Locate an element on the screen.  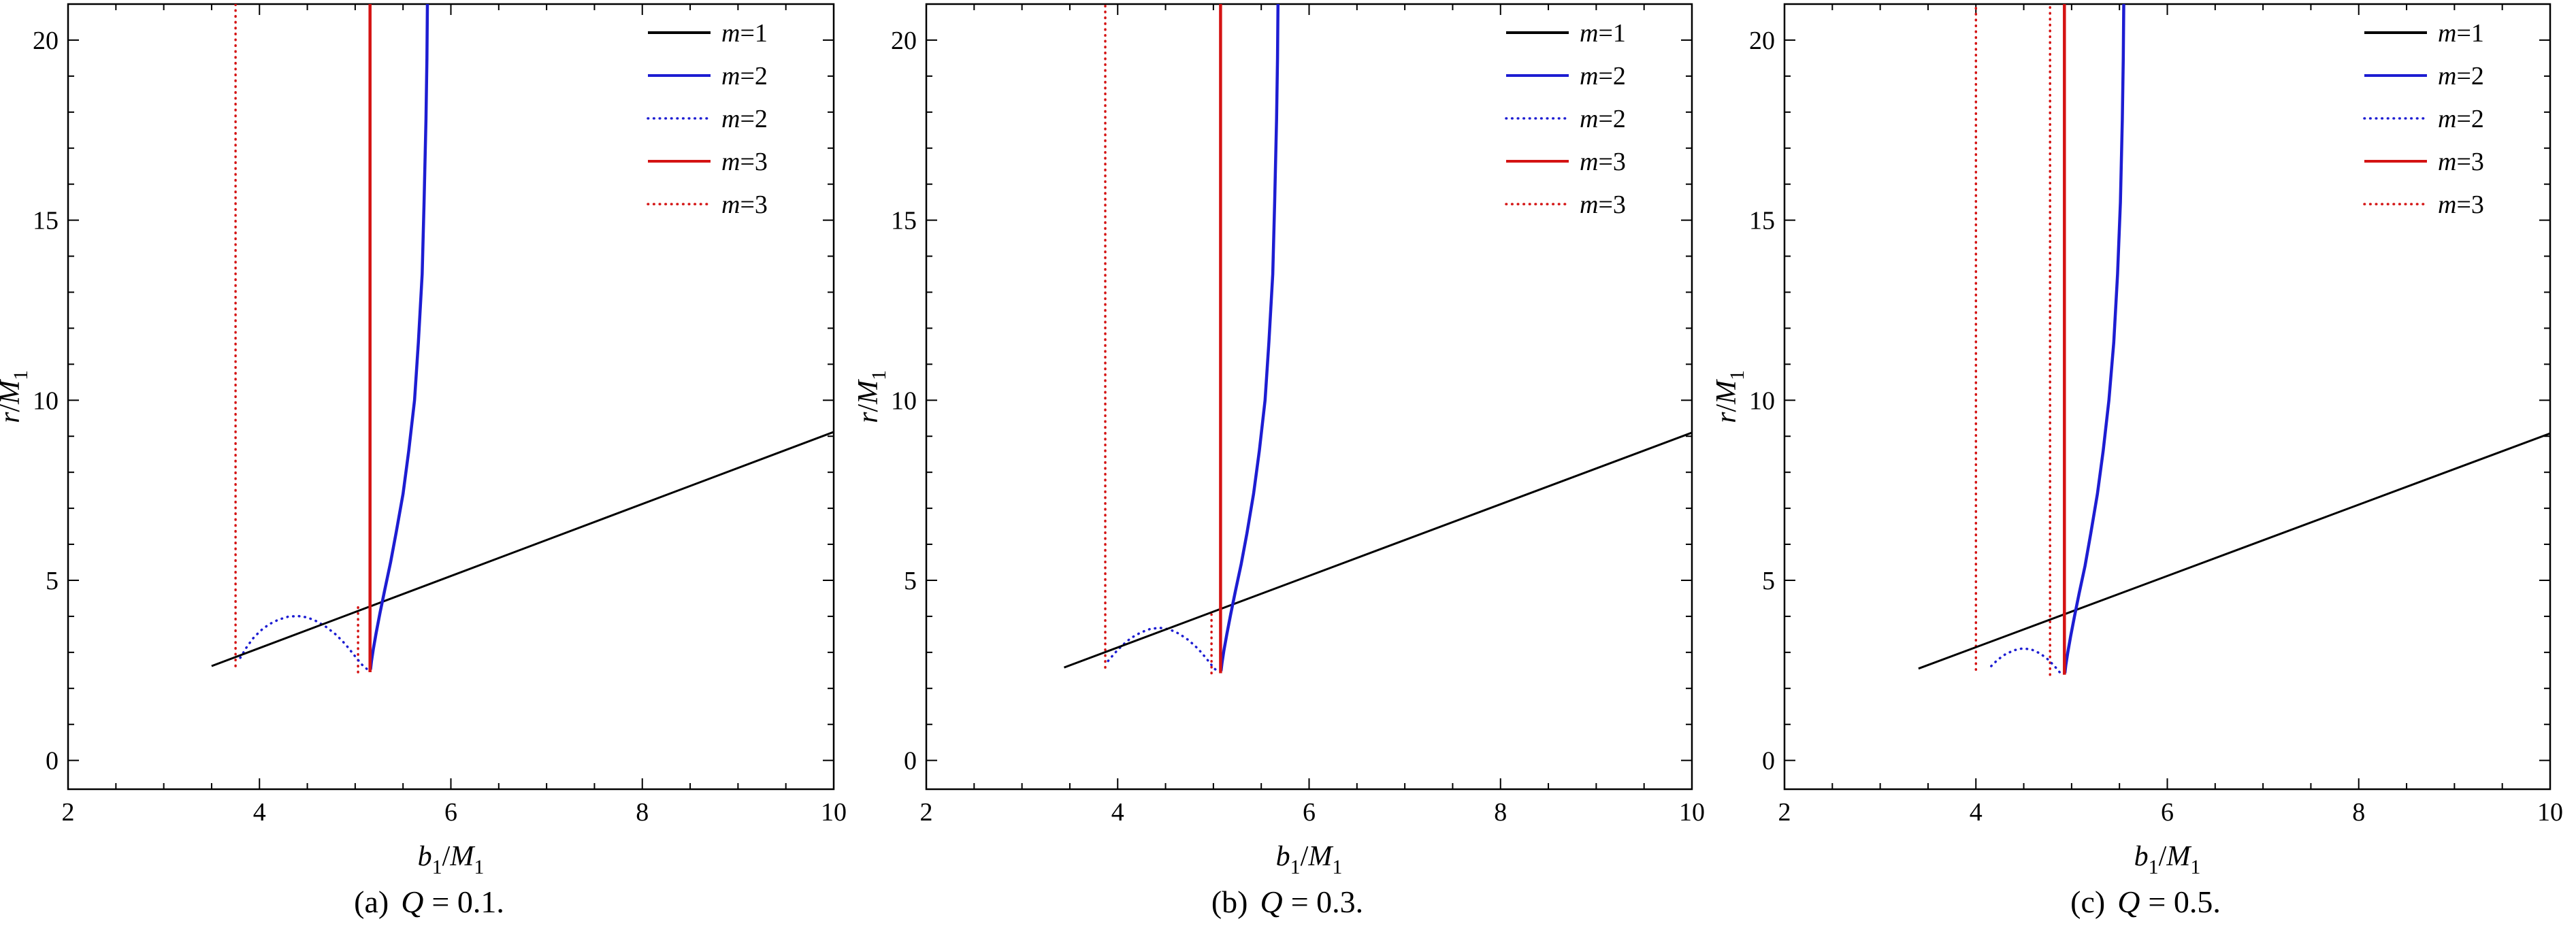
panel-a-caption: (a) Q = 0.1. is located at coordinates (429, 904).